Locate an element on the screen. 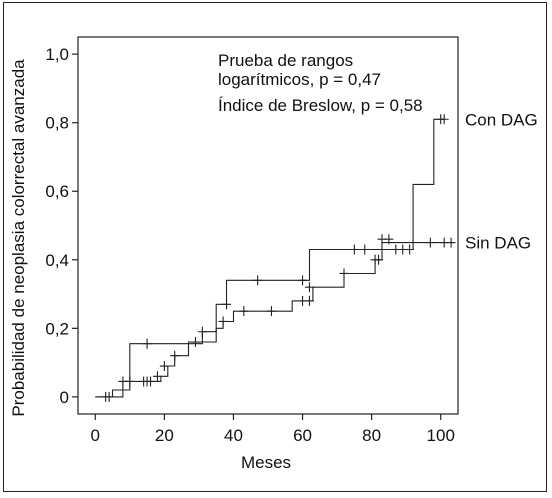 This screenshot has width=552, height=498. y-tick-label: 0,8 is located at coordinates (57, 123).